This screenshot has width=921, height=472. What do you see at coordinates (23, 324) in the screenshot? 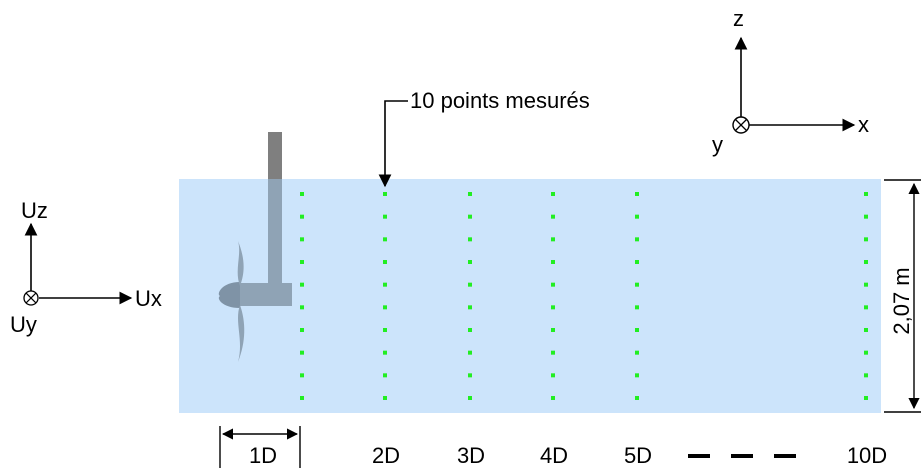
I see `uy-label: Uy` at bounding box center [23, 324].